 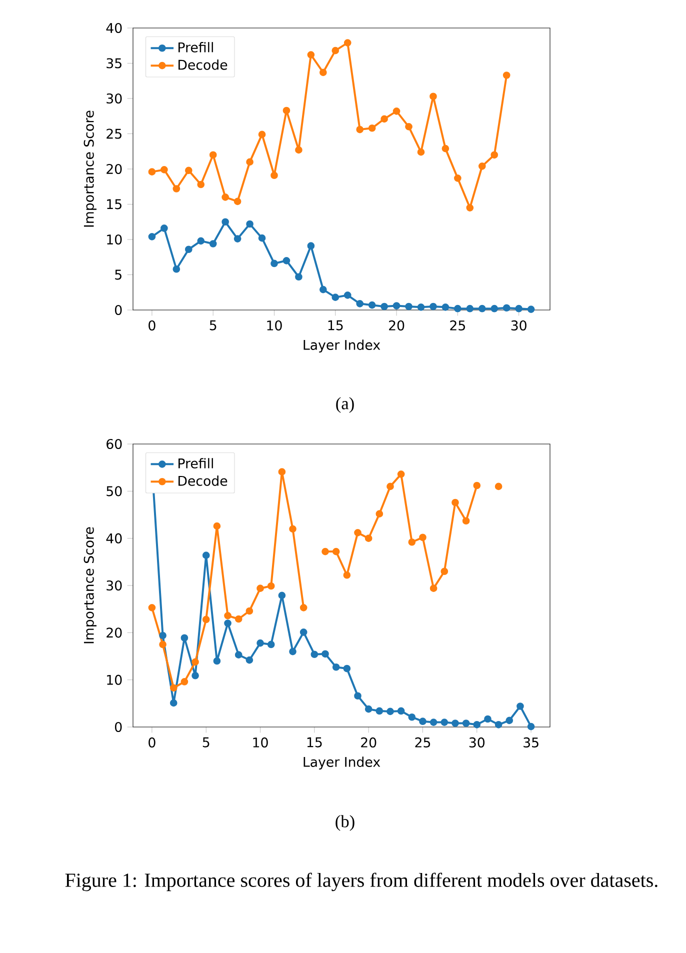 I want to click on x-axis-title: Layer Index, so click(x=342, y=763).